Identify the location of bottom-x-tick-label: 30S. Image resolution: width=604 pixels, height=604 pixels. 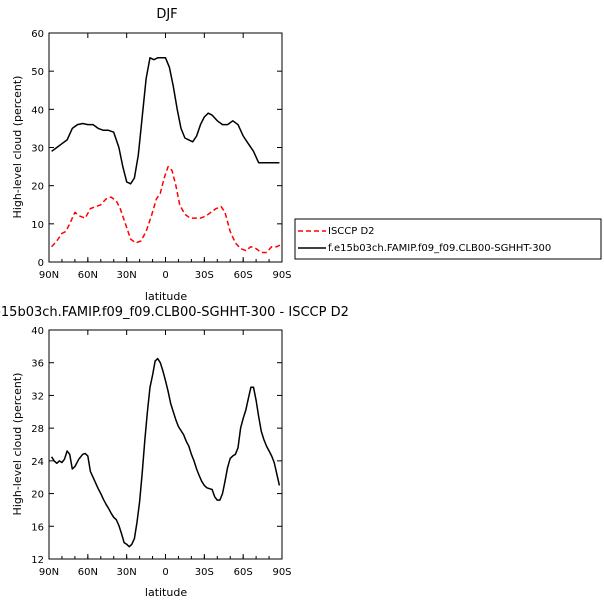
(204, 572).